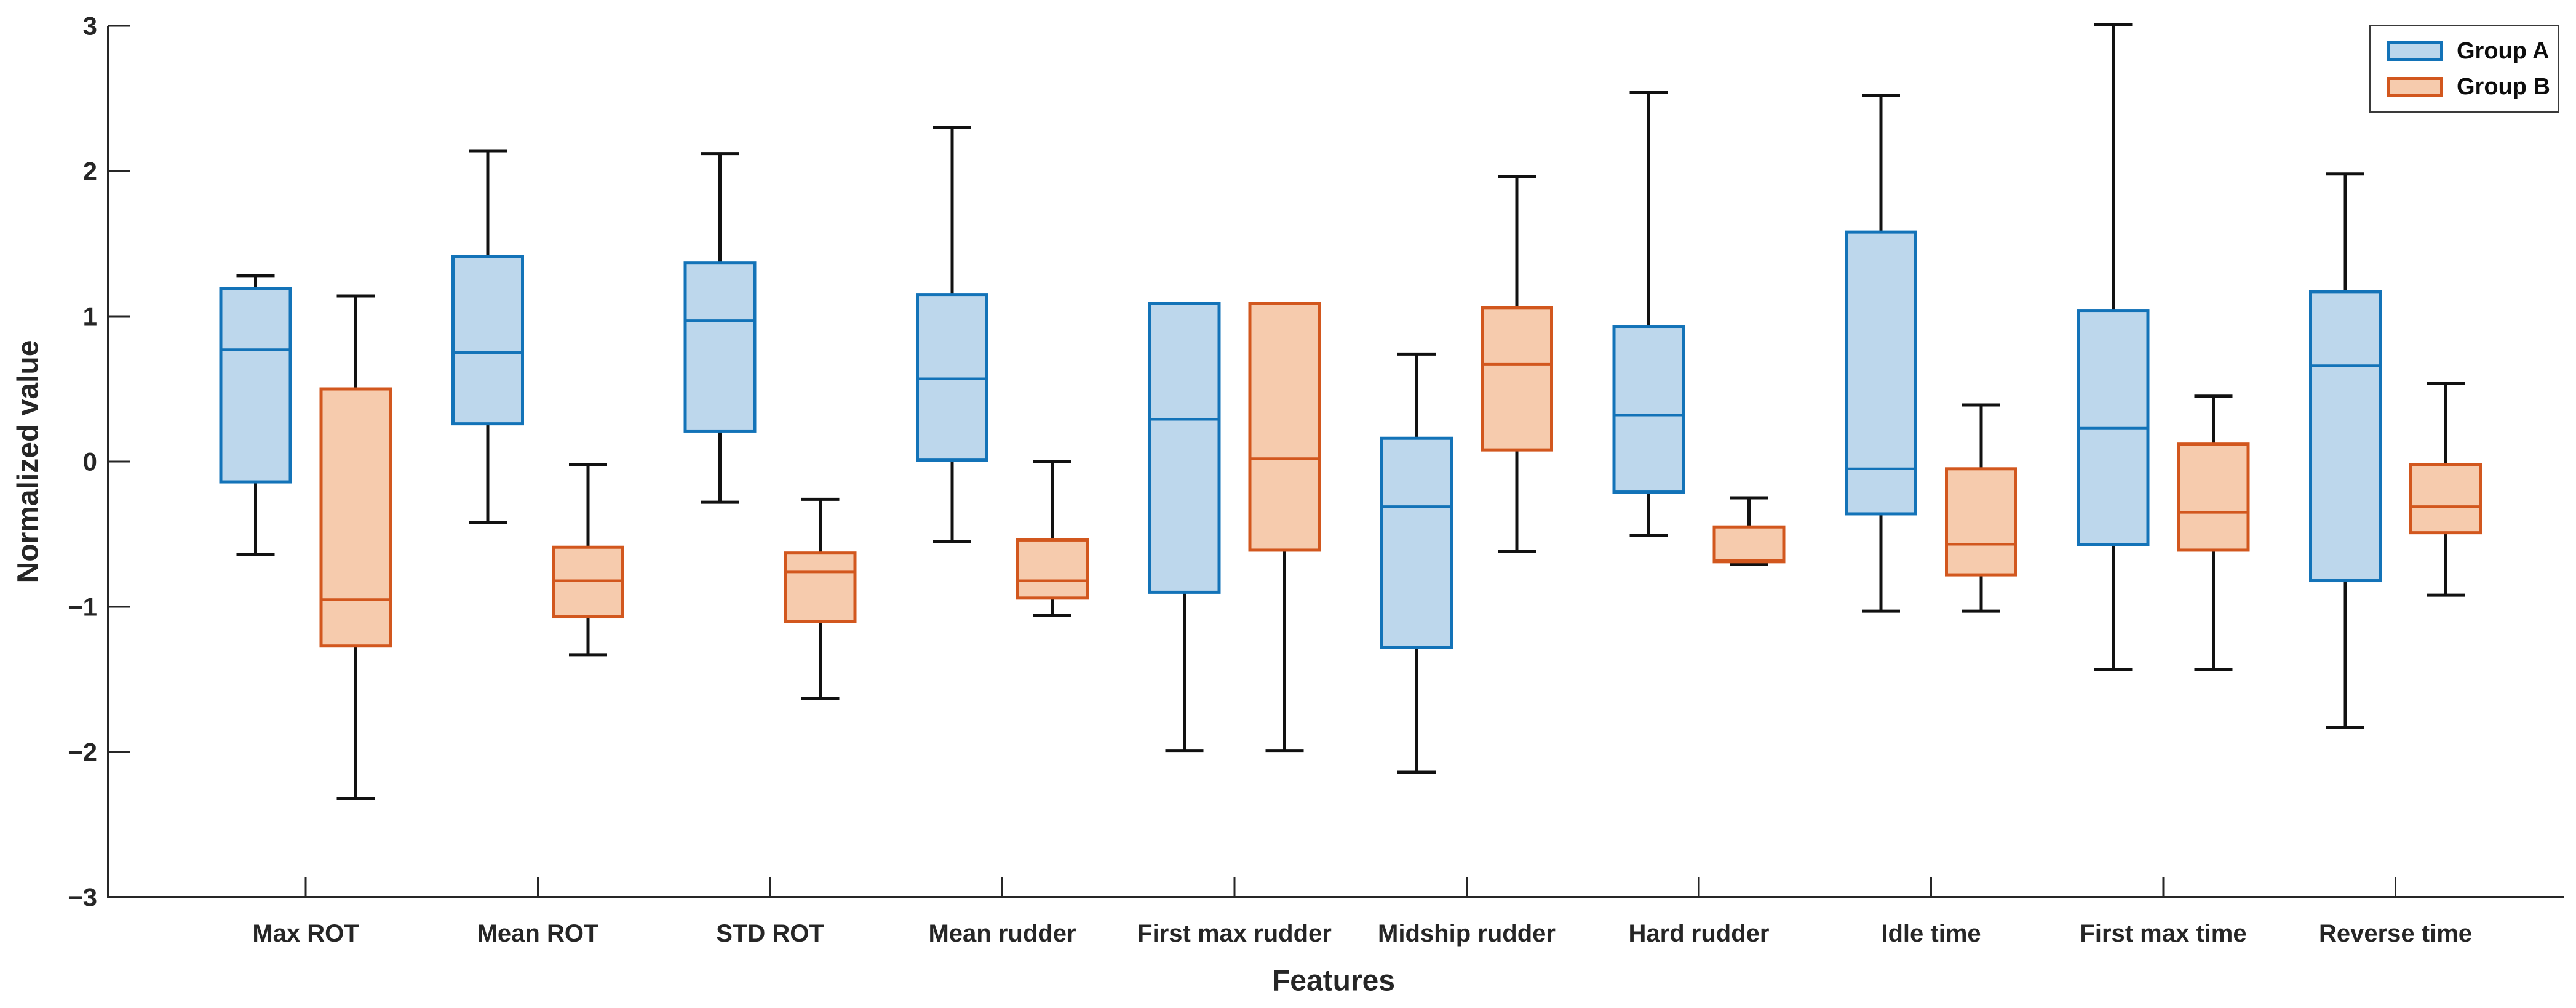 This screenshot has height=1008, width=2576. I want to click on x-tick-label: STD ROT, so click(770, 933).